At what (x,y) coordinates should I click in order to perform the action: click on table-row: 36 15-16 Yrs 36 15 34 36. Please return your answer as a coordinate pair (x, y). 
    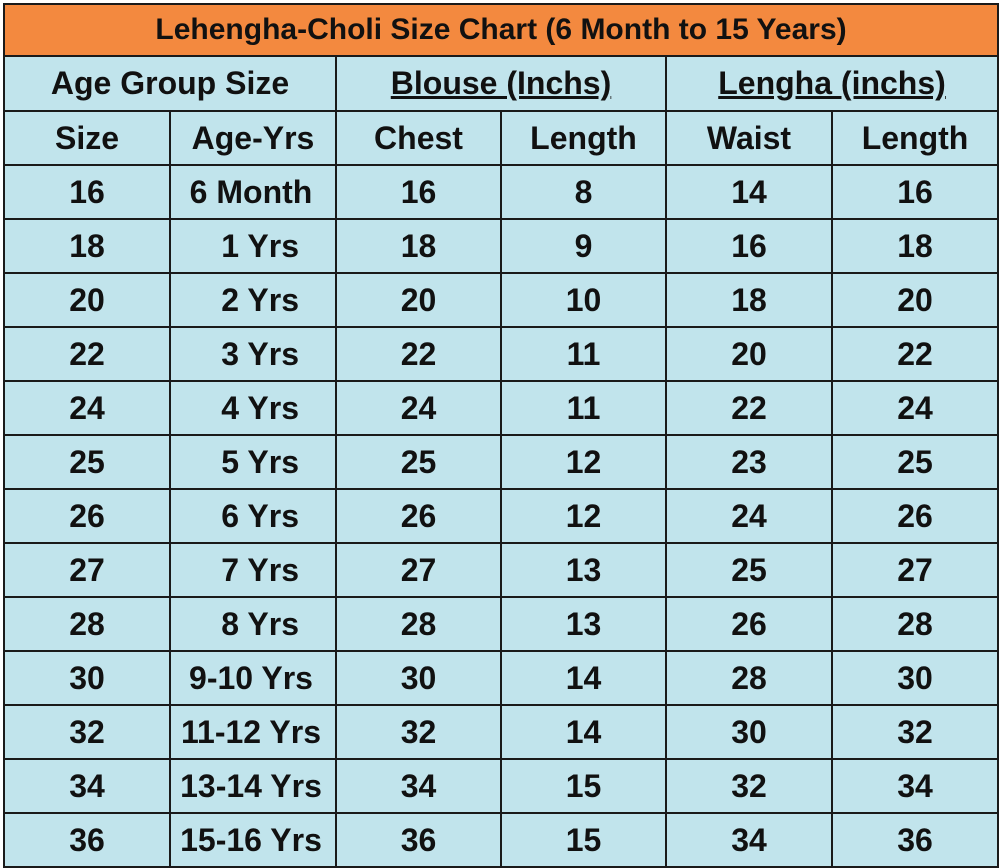
    Looking at the image, I should click on (501, 840).